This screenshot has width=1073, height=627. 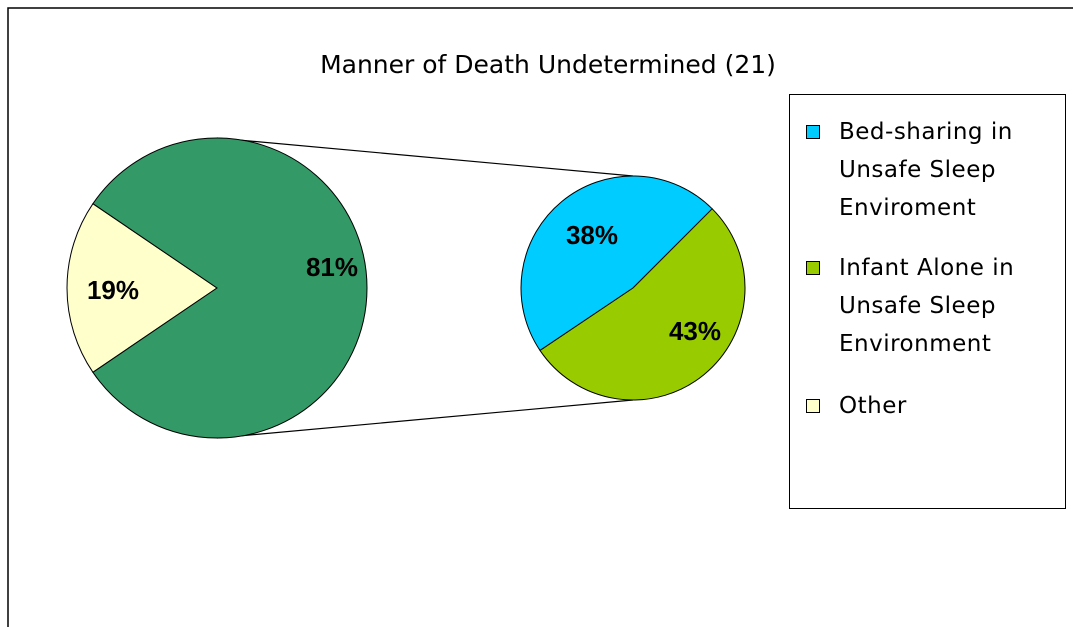 What do you see at coordinates (695, 331) in the screenshot?
I see `data-label: 43%` at bounding box center [695, 331].